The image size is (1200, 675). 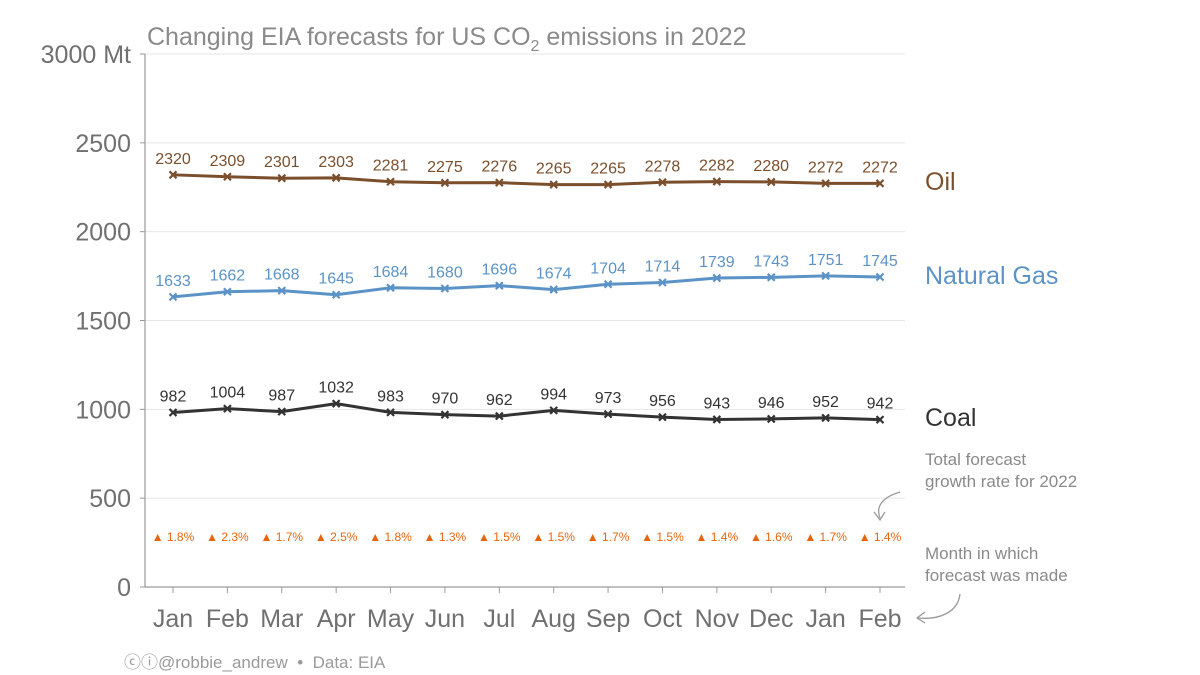 I want to click on growth-rate-value: 1.5%, so click(x=668, y=537).